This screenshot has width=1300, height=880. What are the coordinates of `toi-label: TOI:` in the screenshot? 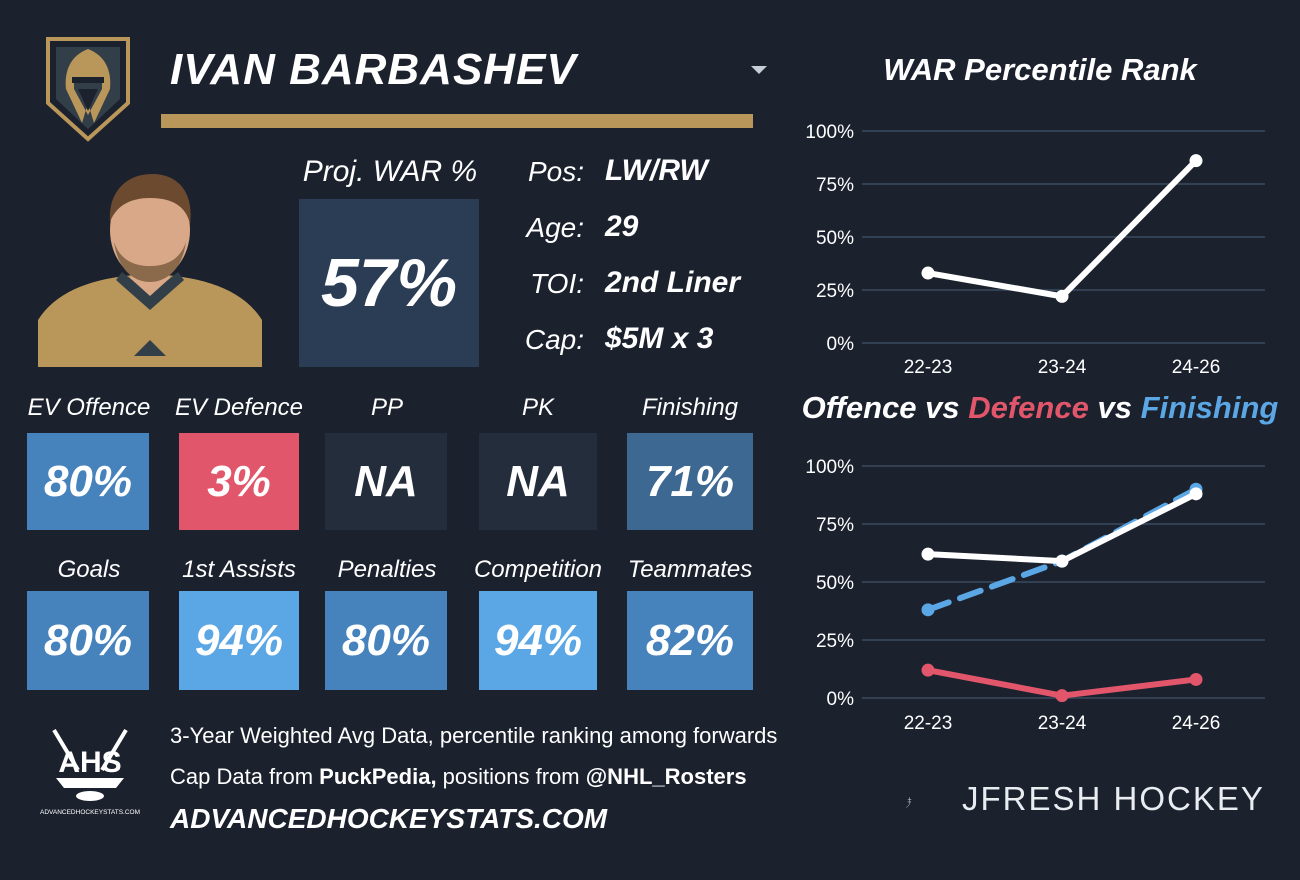 It's located at (557, 283).